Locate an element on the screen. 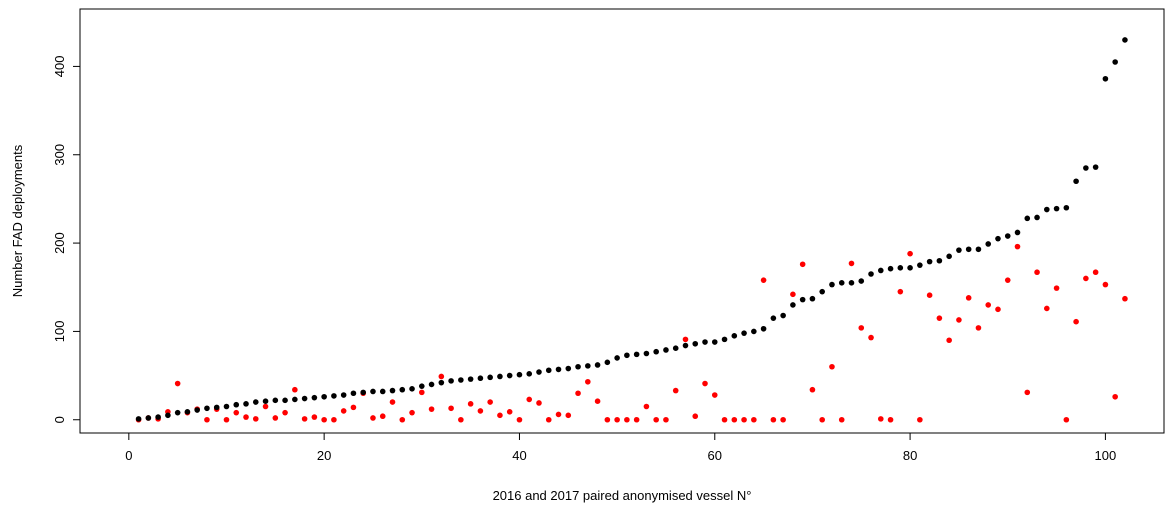 The width and height of the screenshot is (1166, 506). y-tick-label: 400 is located at coordinates (59, 67).